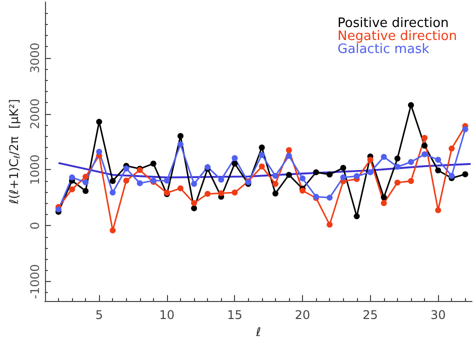 This screenshot has width=474, height=343. Describe the element at coordinates (438, 315) in the screenshot. I see `x-tick-label: 30` at that location.